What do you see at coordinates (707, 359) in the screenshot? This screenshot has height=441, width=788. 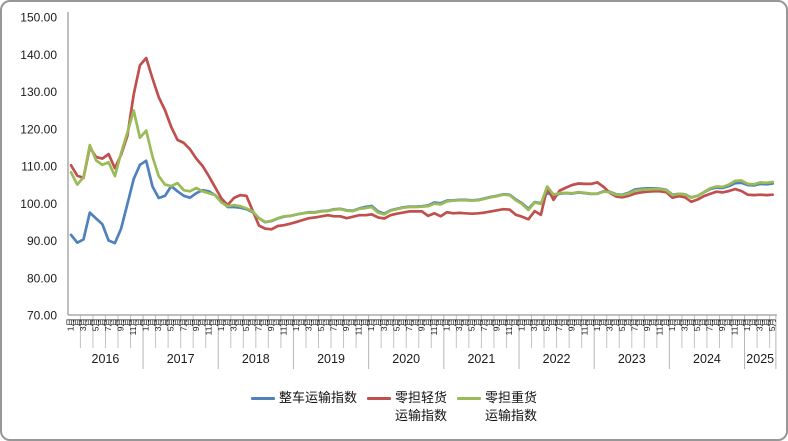 I see `svg-text: 2024` at bounding box center [707, 359].